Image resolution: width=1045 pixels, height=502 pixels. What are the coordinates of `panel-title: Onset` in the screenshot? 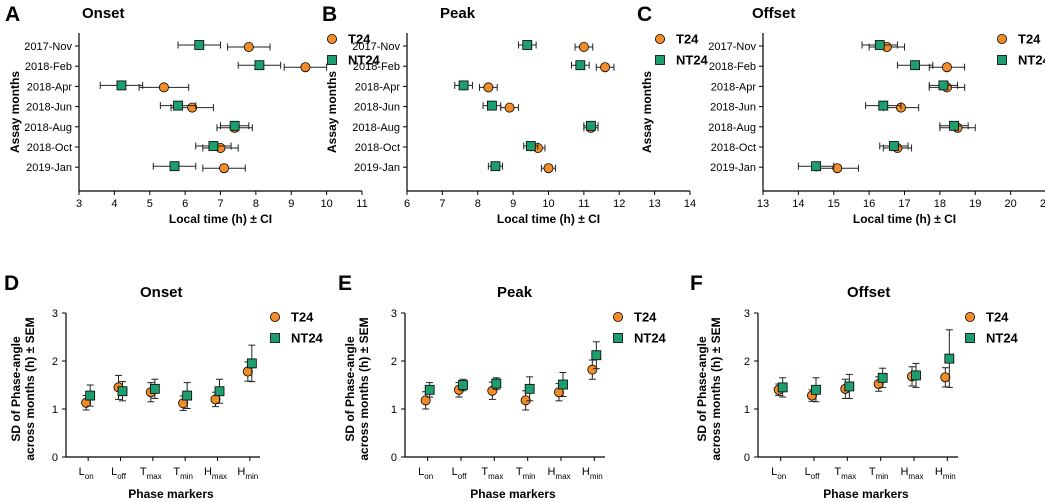 It's located at (103, 13).